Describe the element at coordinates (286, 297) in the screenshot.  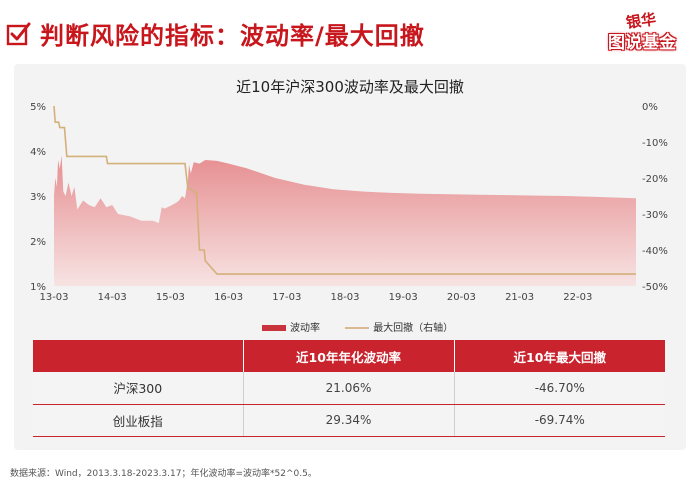
I see `x-tick-label: 17-03` at that location.